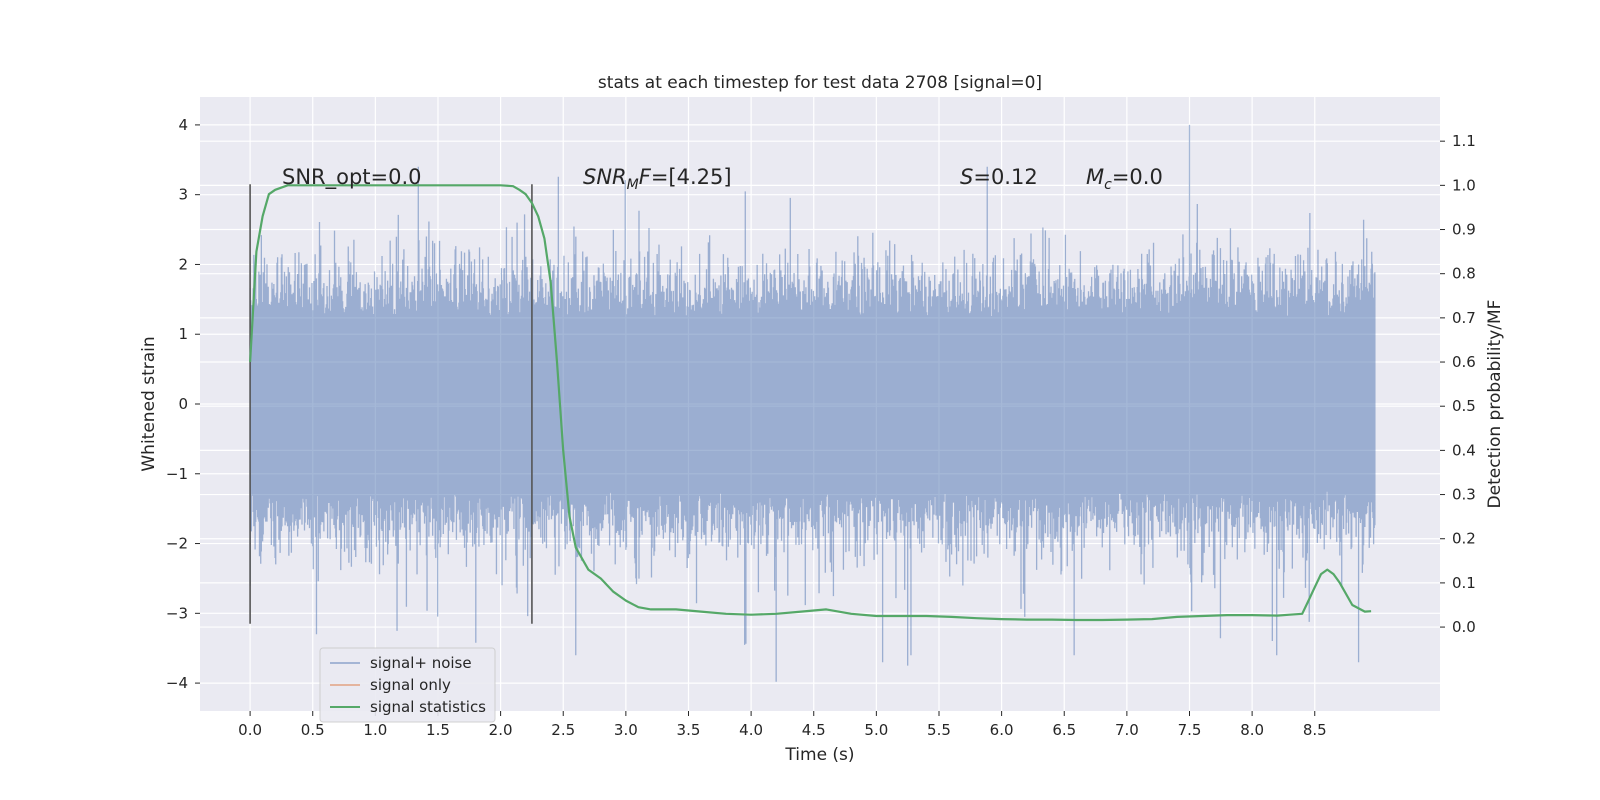 Image resolution: width=1600 pixels, height=800 pixels. I want to click on x-tick-label: 8.0, so click(1252, 730).